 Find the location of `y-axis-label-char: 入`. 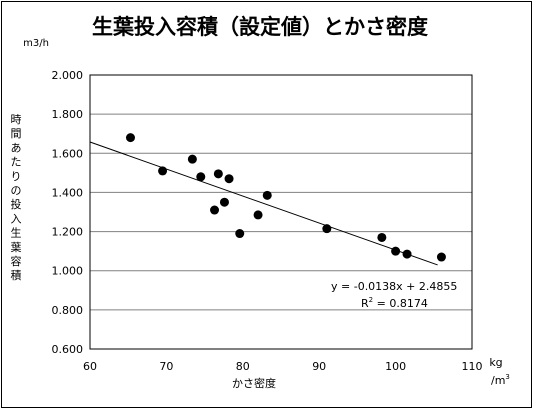

y-axis-label-char: 入 is located at coordinates (16, 218).